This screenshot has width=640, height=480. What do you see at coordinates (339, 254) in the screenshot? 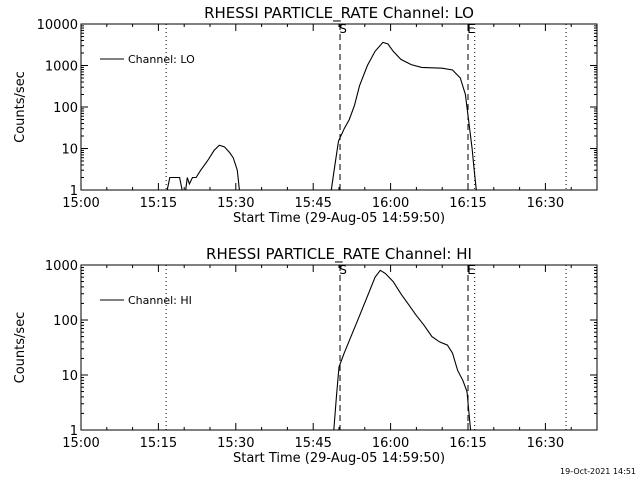
I see `chart-title: RHESSI PARTICLE_RATE Channel: HI` at bounding box center [339, 254].